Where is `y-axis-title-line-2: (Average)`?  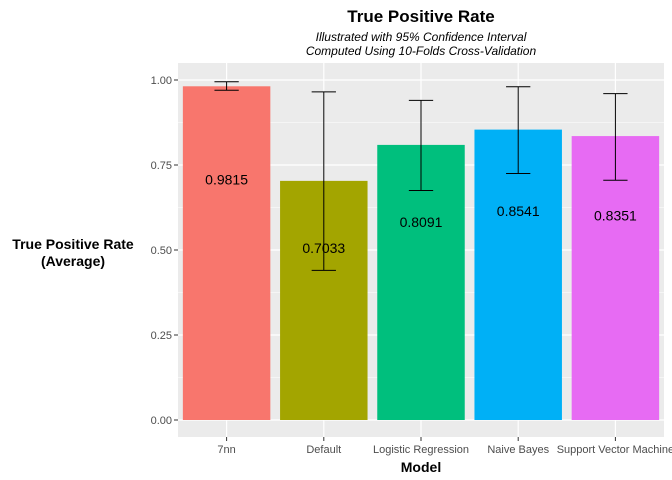 y-axis-title-line-2: (Average) is located at coordinates (73, 261).